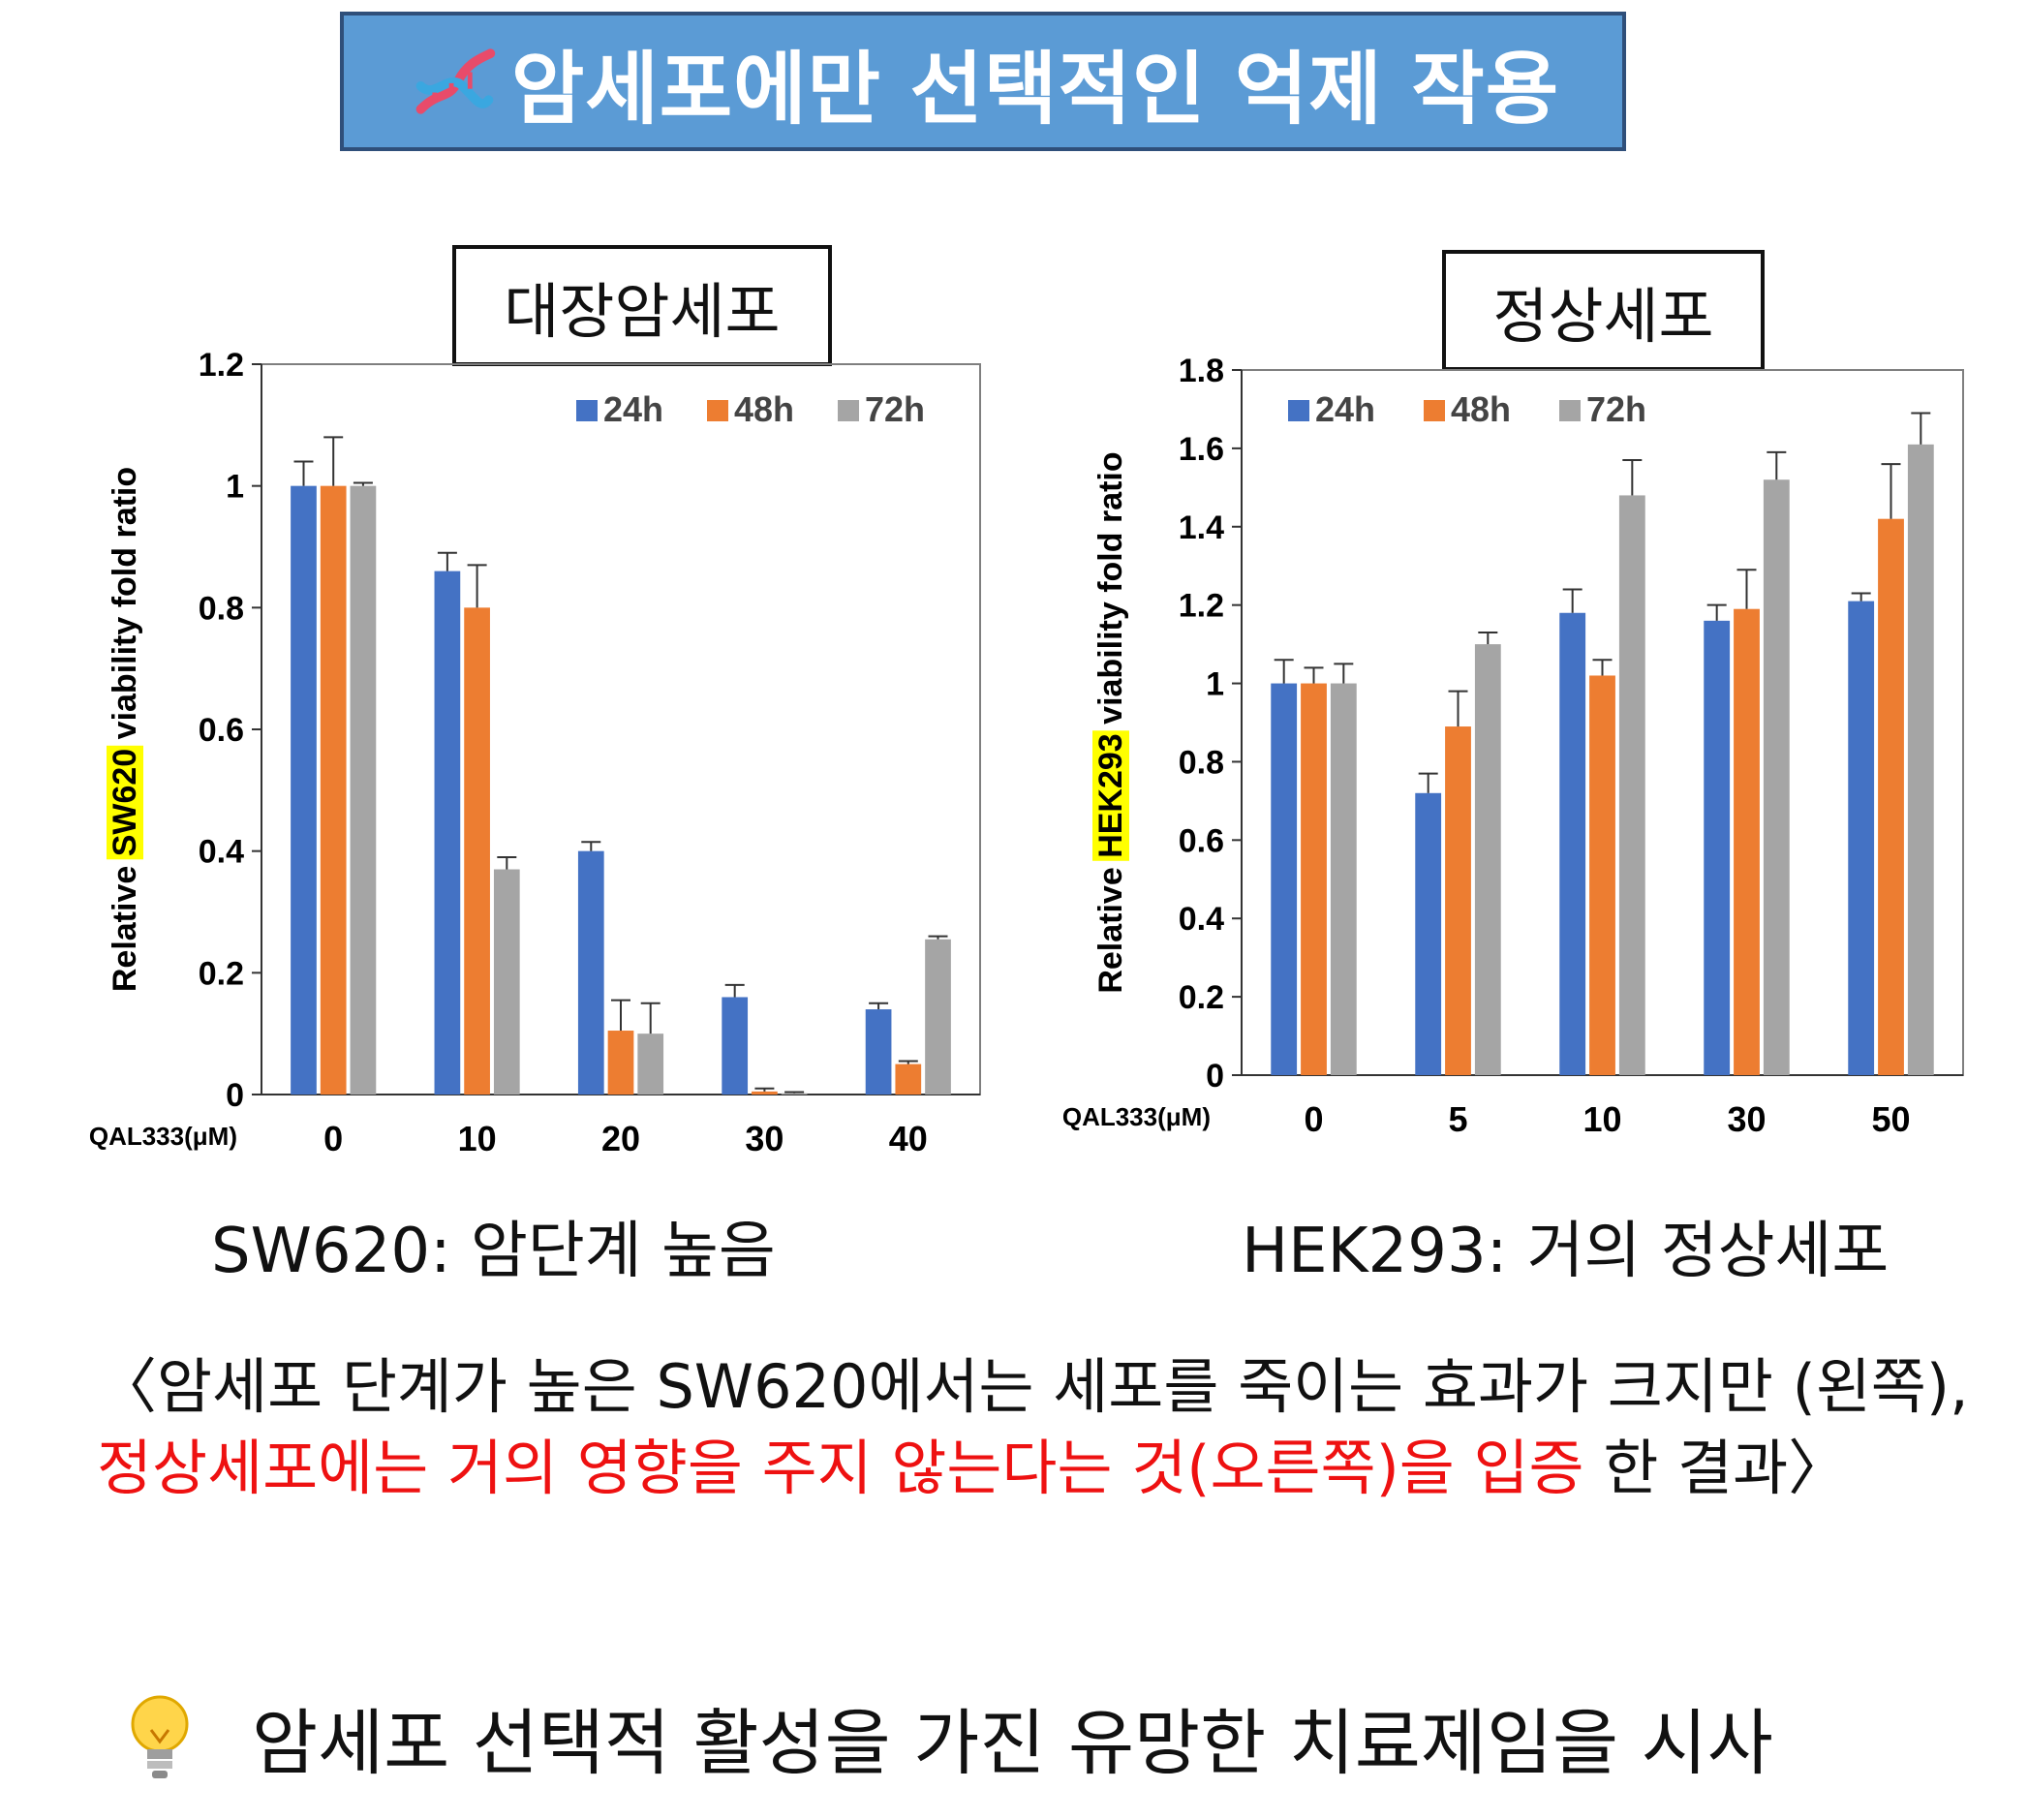  Describe the element at coordinates (493, 1251) in the screenshot. I see `caption-left: SW620: 암단계 높음` at that location.